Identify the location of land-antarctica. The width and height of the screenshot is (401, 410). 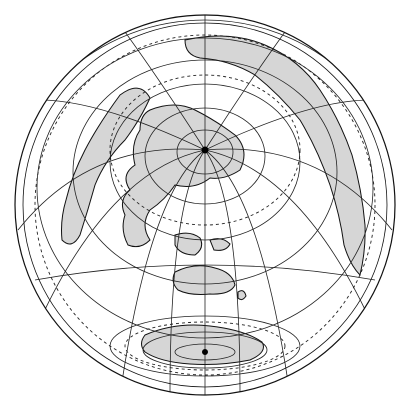
(202, 344).